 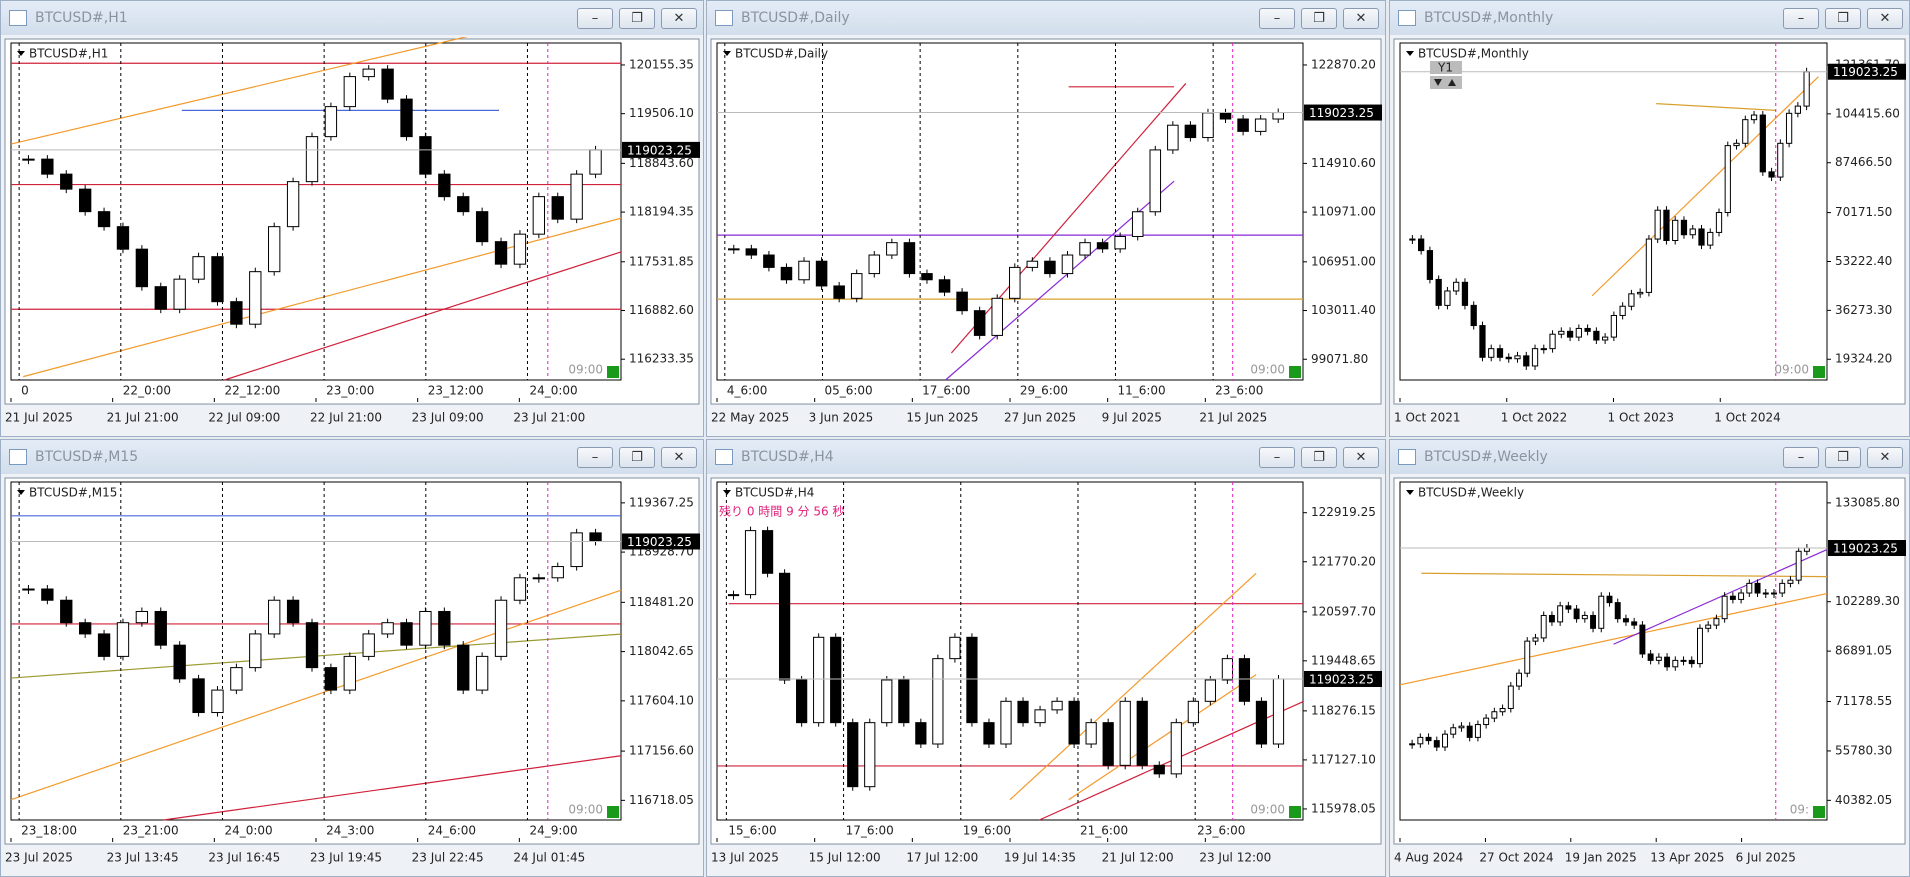 I want to click on title-bar: BTCUSD#,H4 – ❐ ✕, so click(x=1046, y=457).